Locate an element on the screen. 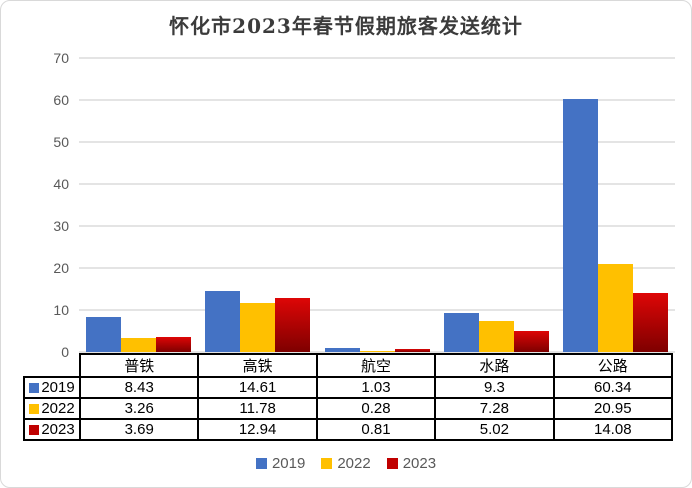 Image resolution: width=692 pixels, height=488 pixels. bar-2023-航空 is located at coordinates (412, 350).